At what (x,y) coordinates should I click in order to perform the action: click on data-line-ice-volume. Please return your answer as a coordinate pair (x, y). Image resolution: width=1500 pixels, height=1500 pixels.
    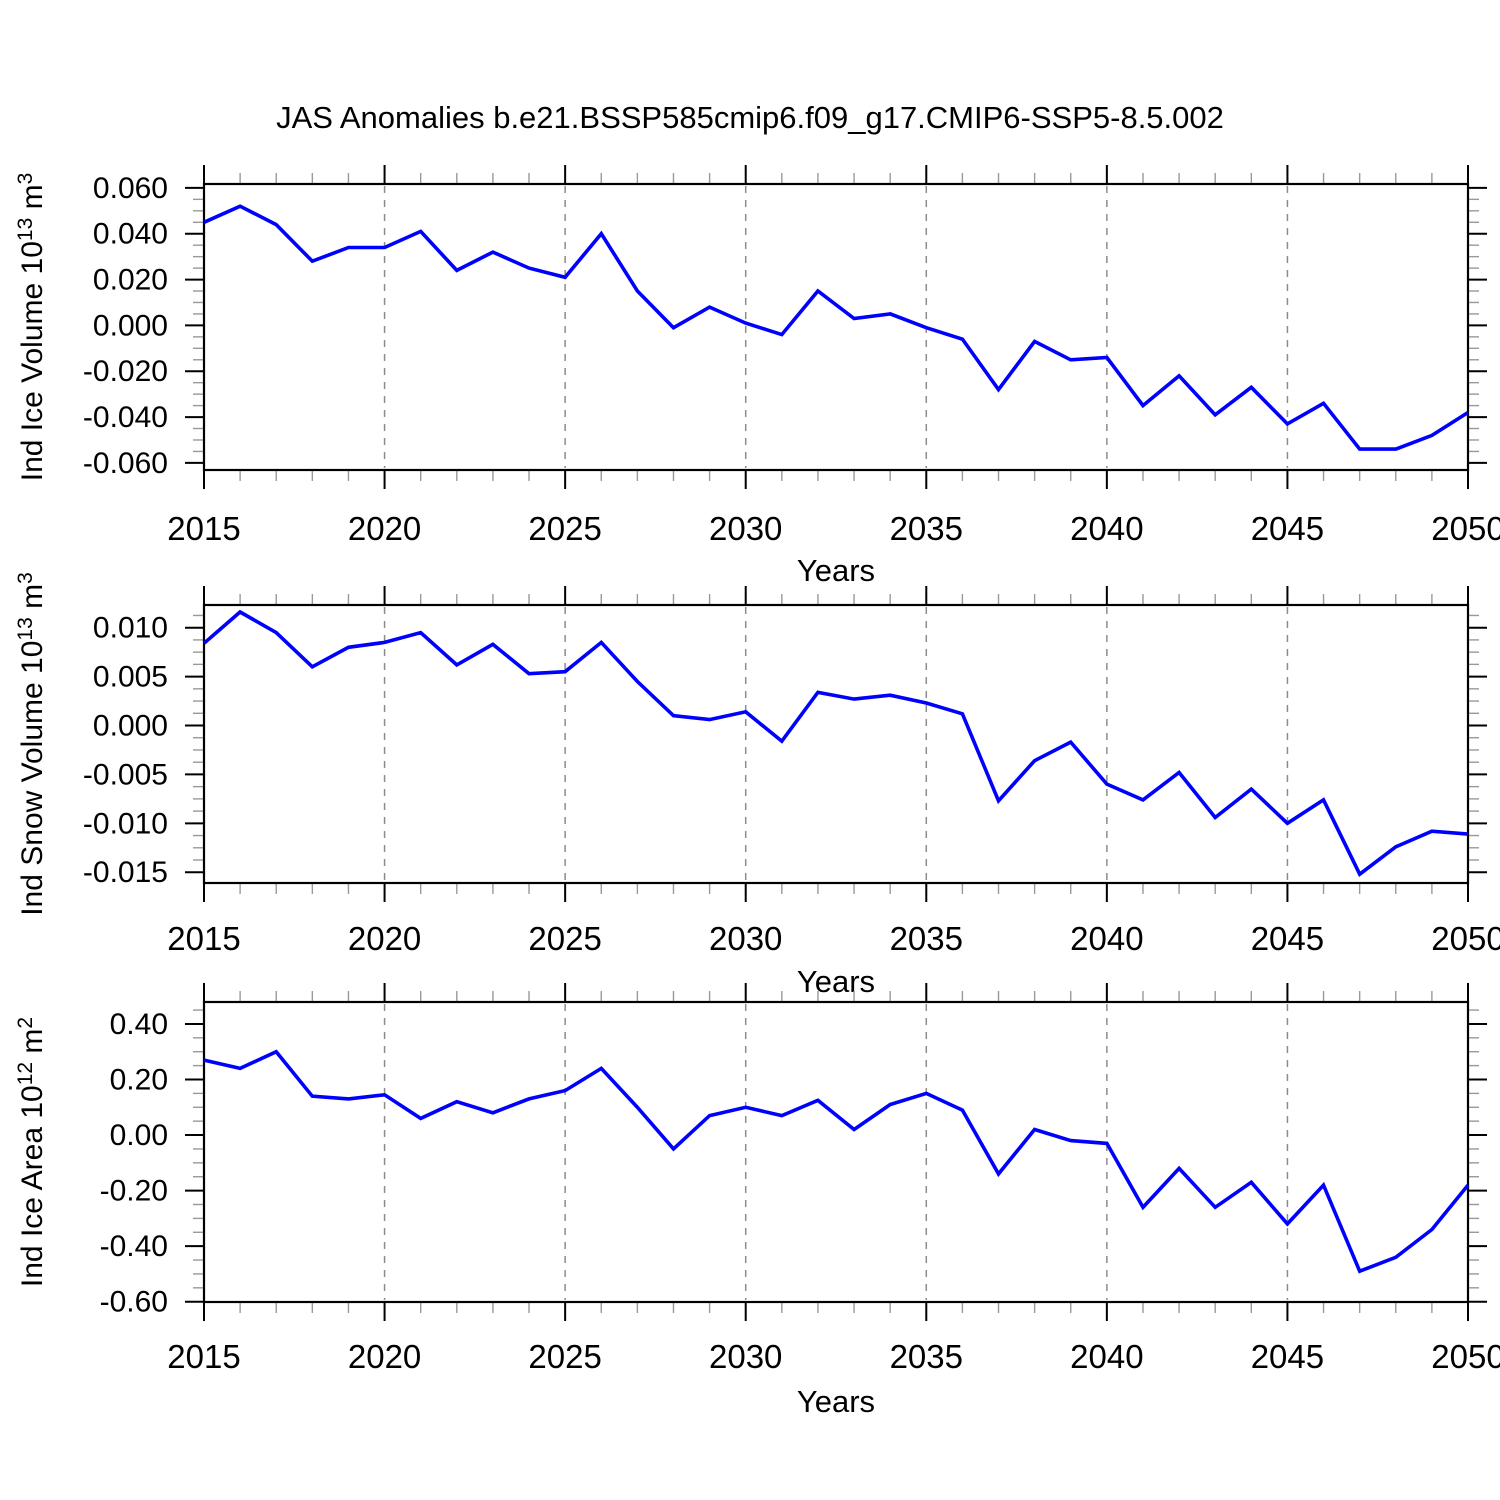
    Looking at the image, I should click on (836, 327).